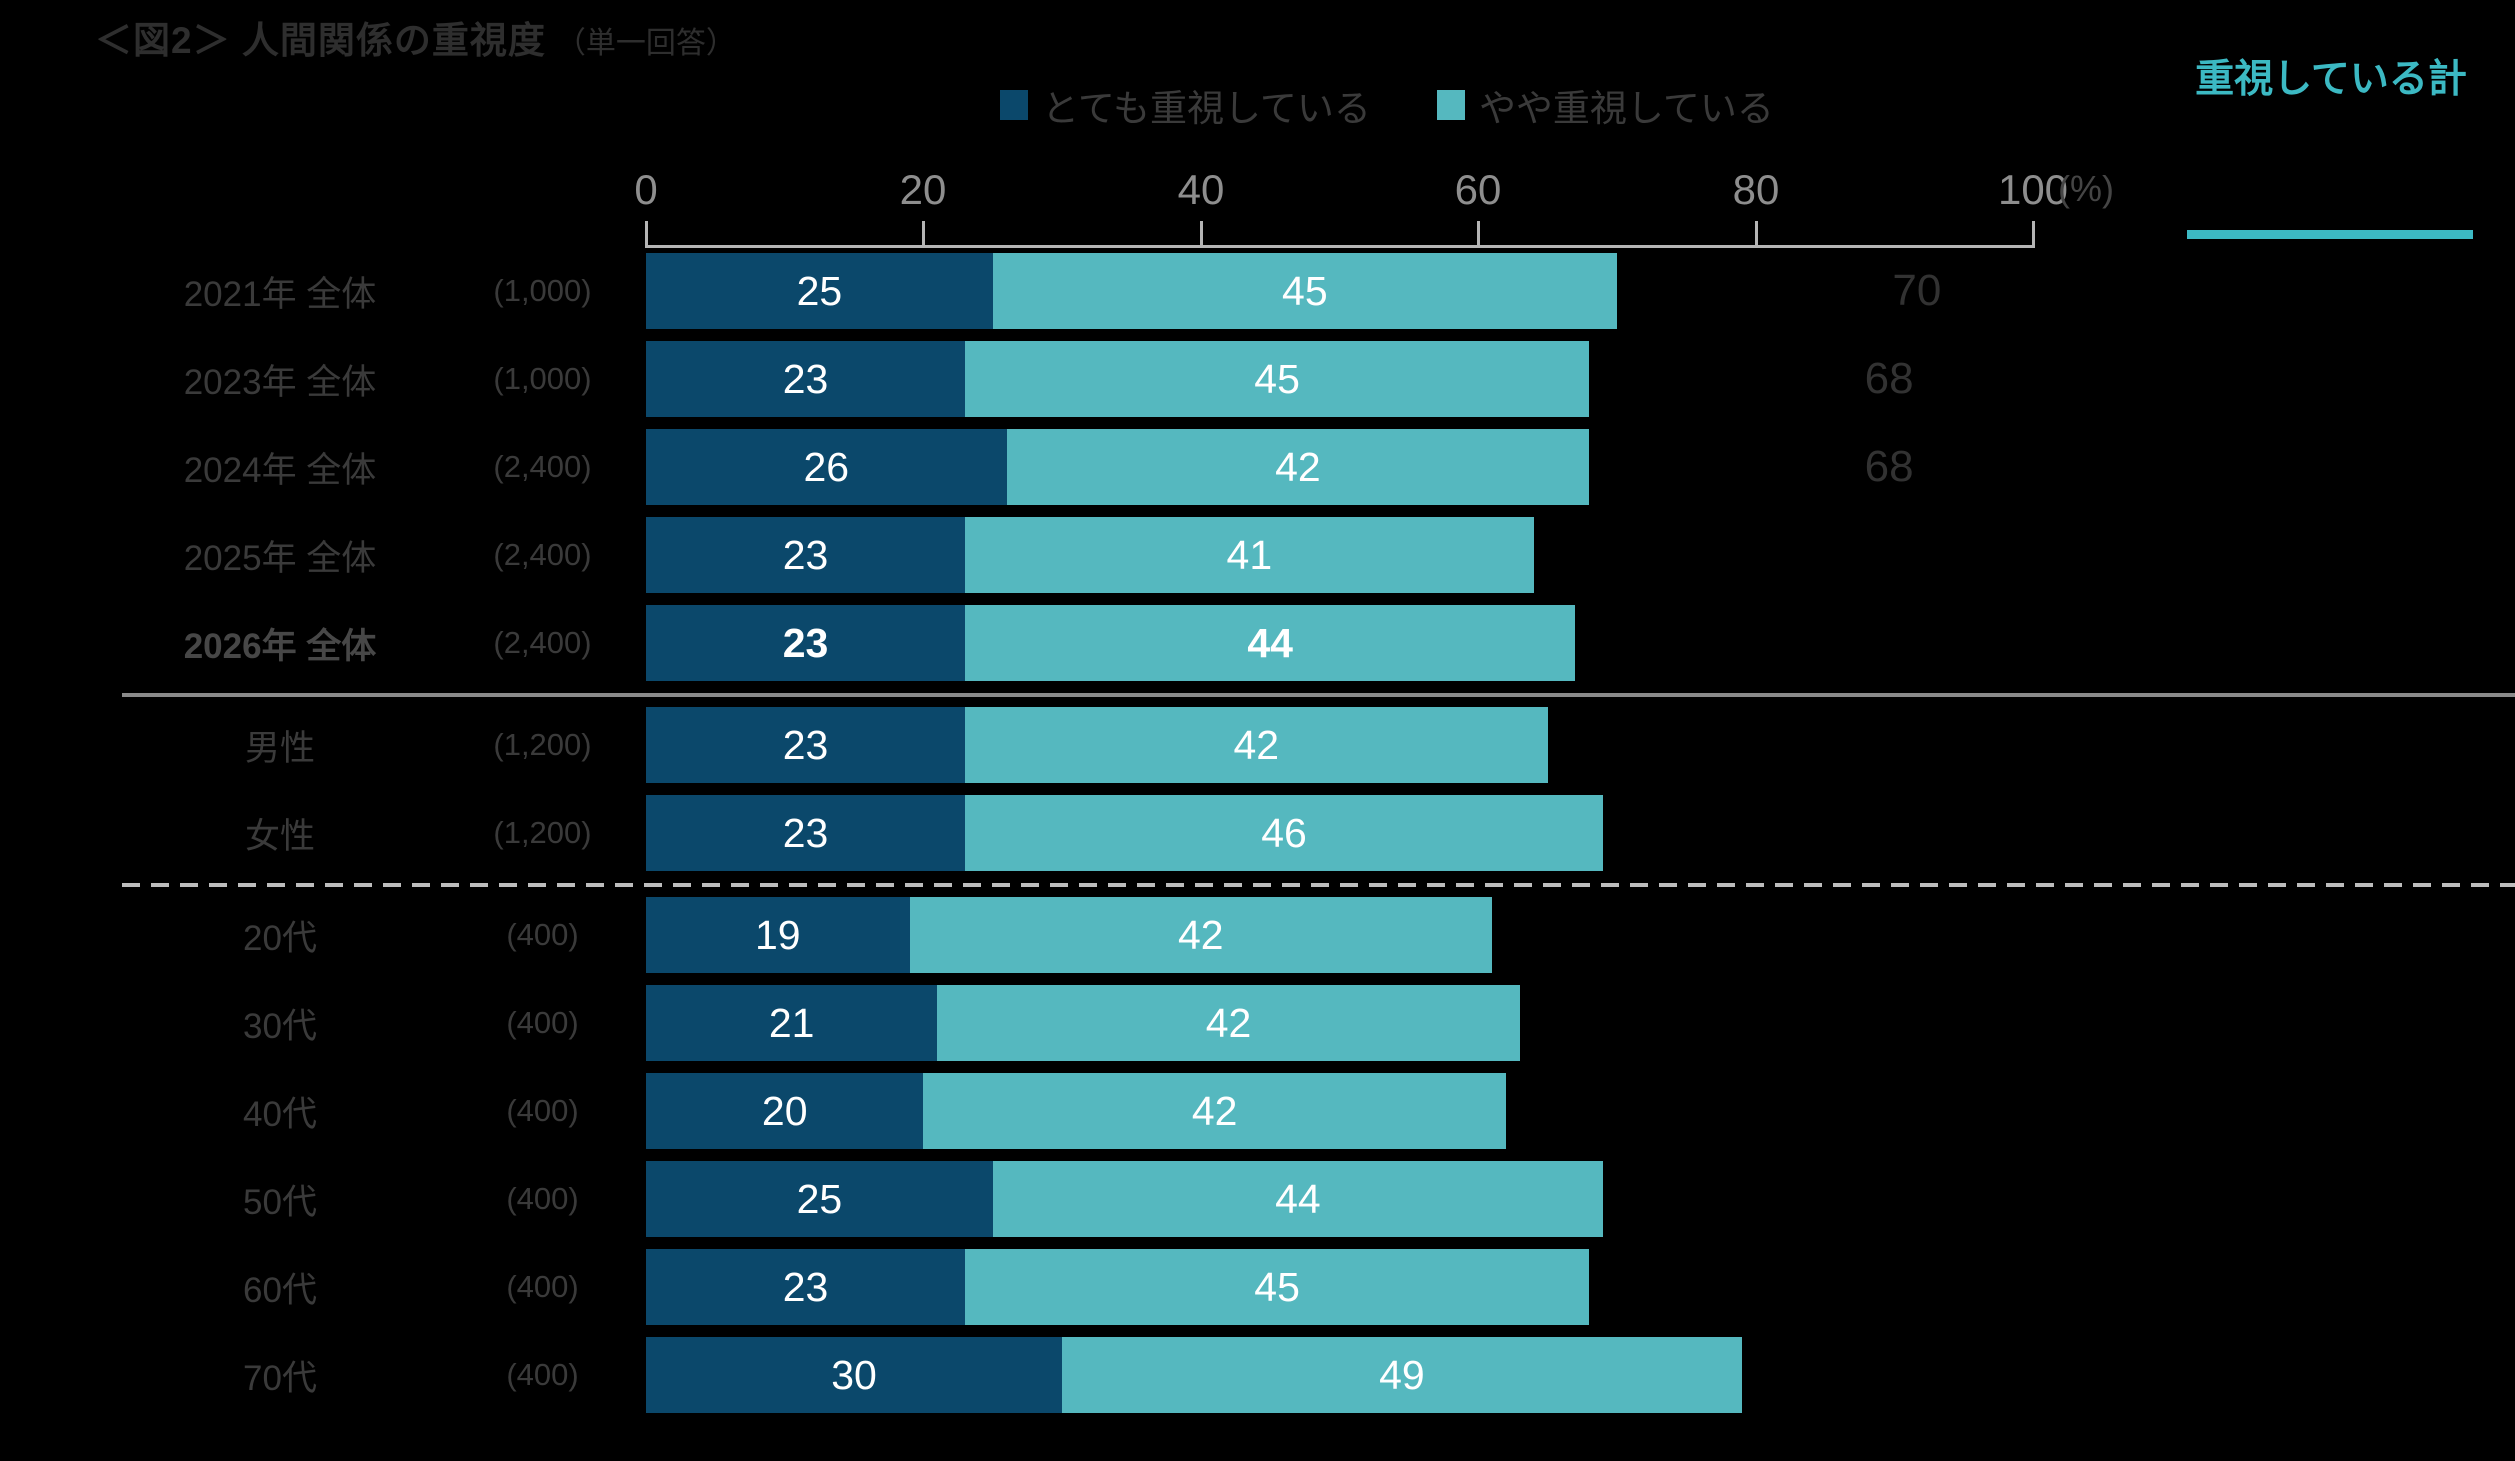 The width and height of the screenshot is (2515, 1461). I want to click on table-row: 2025年 全体 (2,400) 23 41, so click(1257, 555).